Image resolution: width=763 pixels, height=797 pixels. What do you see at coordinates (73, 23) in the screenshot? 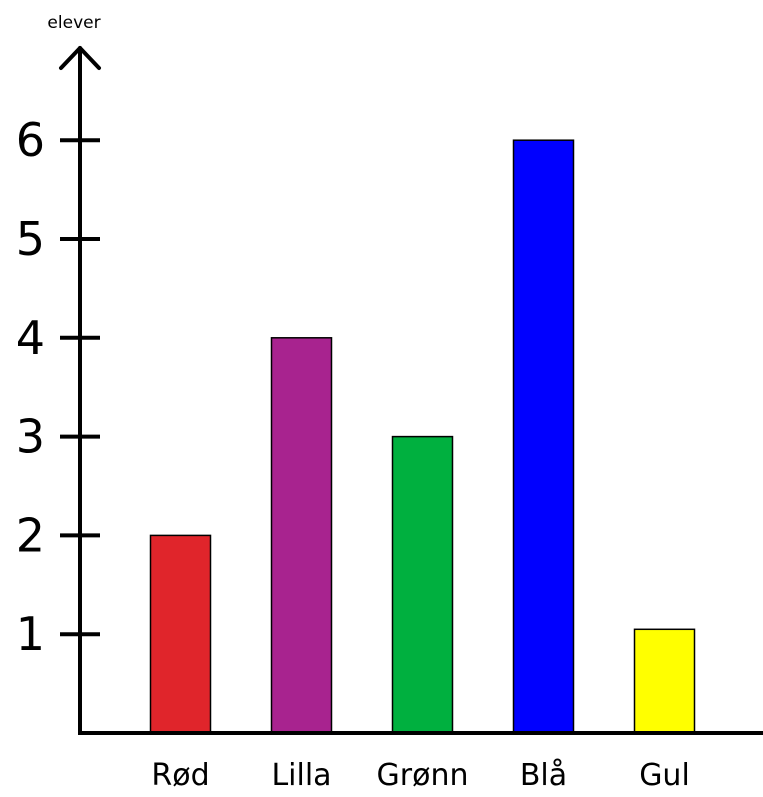
I see `y-axis-label: elever` at bounding box center [73, 23].